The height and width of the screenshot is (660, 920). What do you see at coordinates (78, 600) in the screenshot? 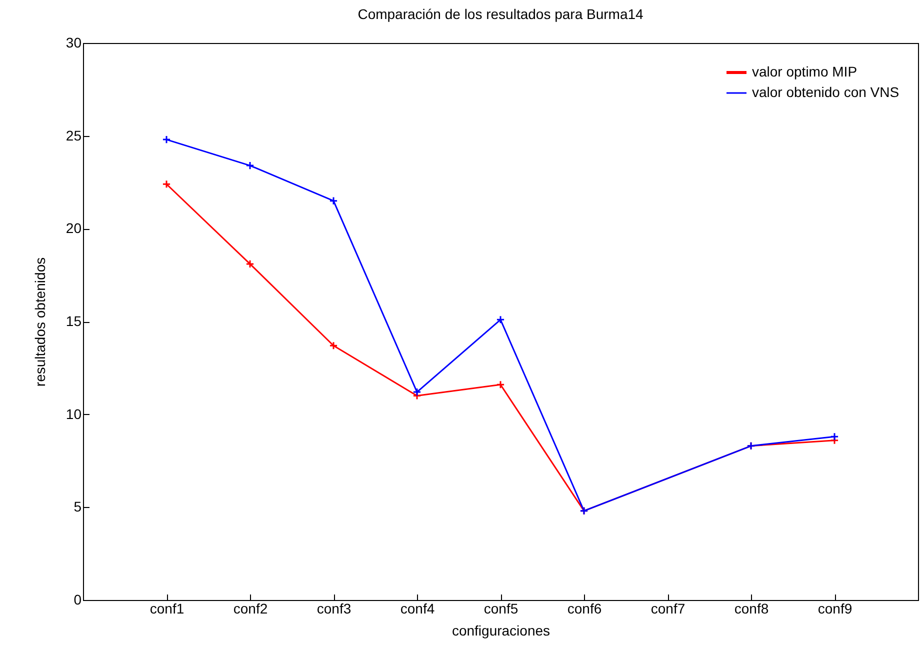
I see `y-tick-label: 0` at bounding box center [78, 600].